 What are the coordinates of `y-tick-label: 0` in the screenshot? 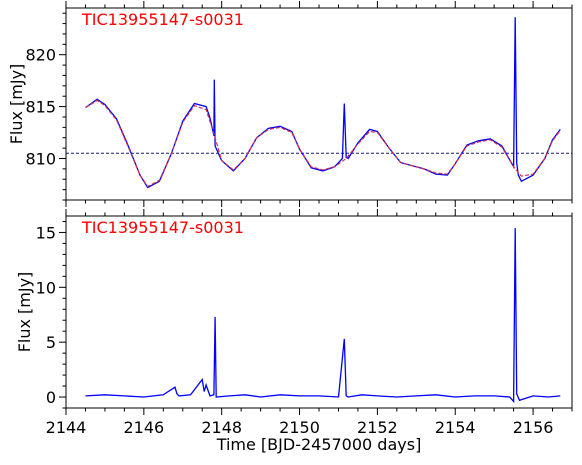 It's located at (51, 397).